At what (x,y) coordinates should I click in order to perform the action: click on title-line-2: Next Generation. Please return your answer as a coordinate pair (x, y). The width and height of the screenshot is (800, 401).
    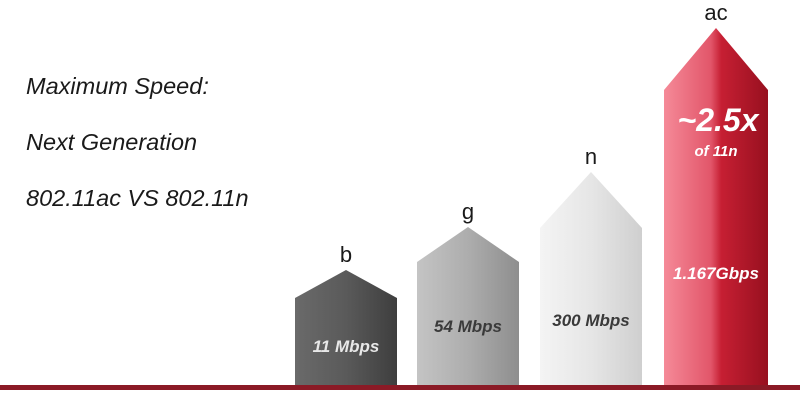
    Looking at the image, I should click on (112, 142).